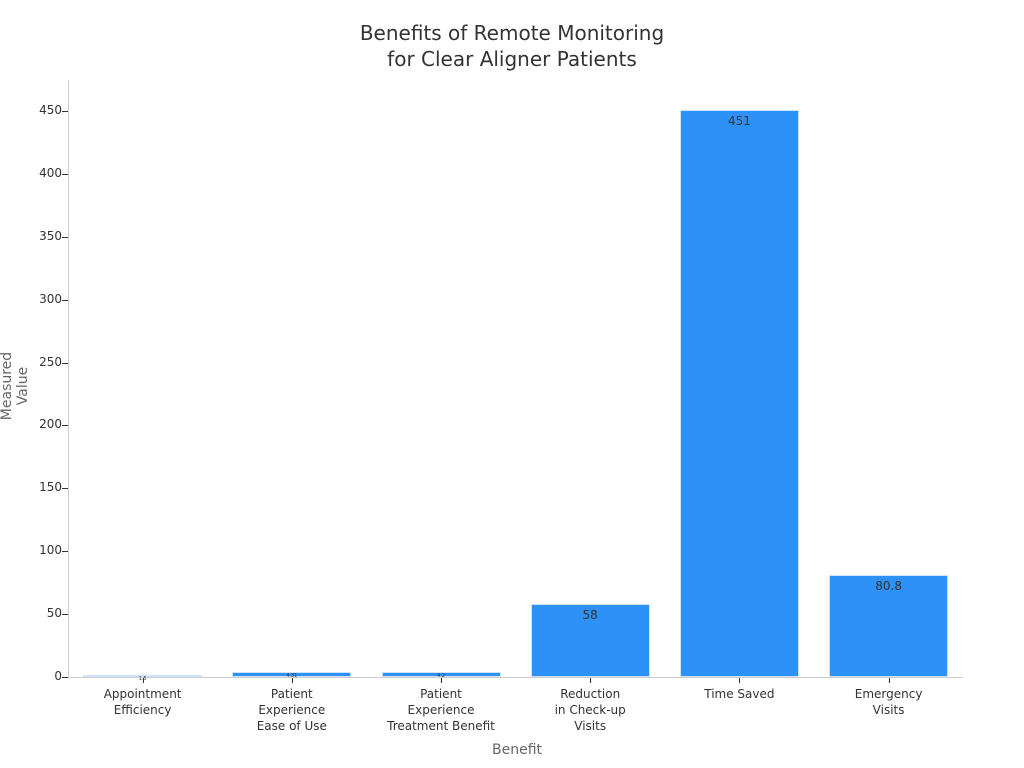 Image resolution: width=1024 pixels, height=768 pixels. I want to click on bar-value-label: 80.8, so click(888, 586).